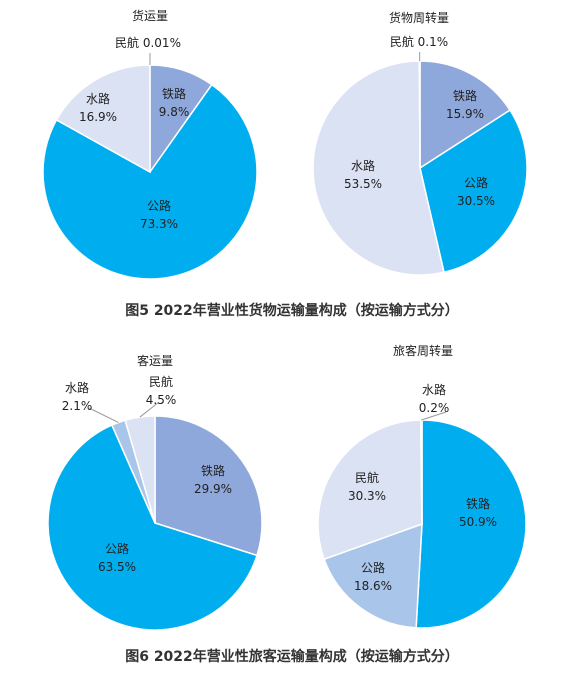 This screenshot has height=675, width=584. I want to click on chart-2-value-3: 53.5%, so click(363, 184).